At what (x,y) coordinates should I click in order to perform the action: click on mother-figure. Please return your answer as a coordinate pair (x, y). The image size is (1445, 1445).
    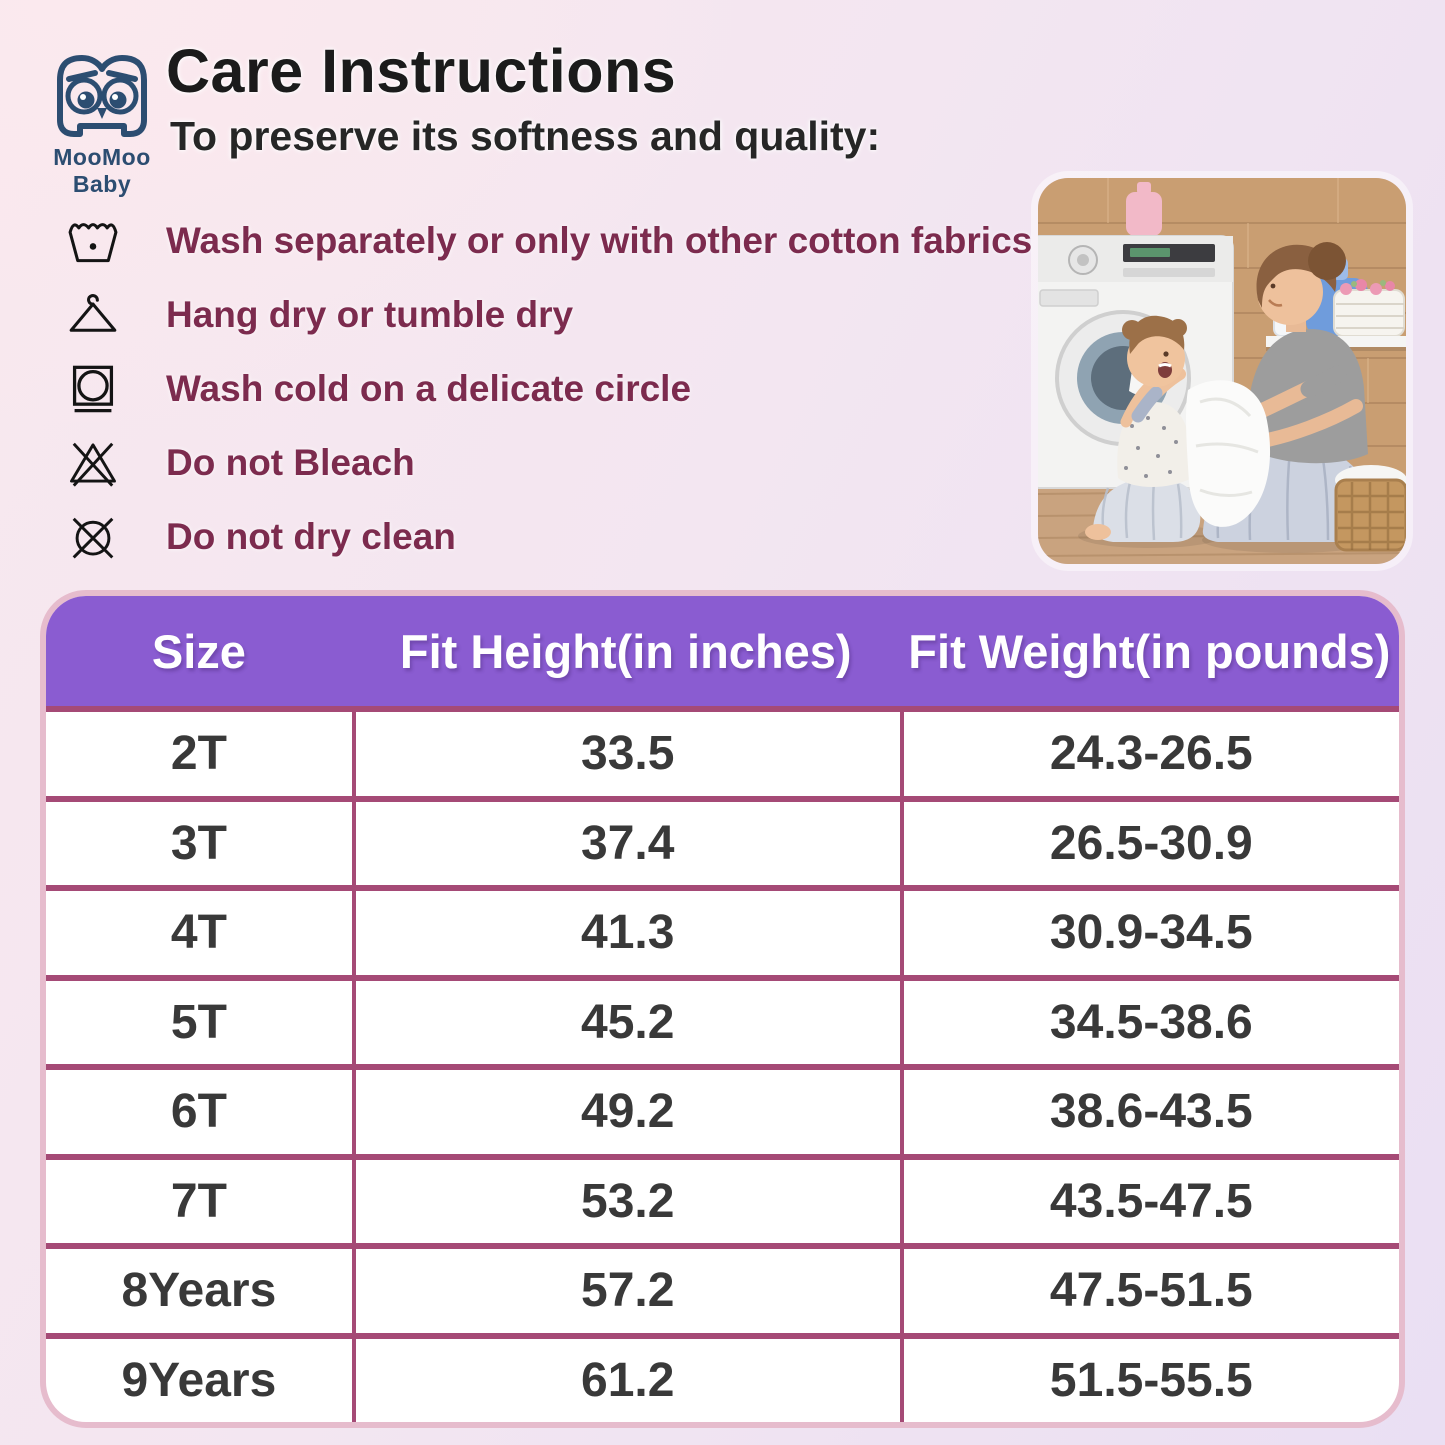
    Looking at the image, I should click on (1287, 392).